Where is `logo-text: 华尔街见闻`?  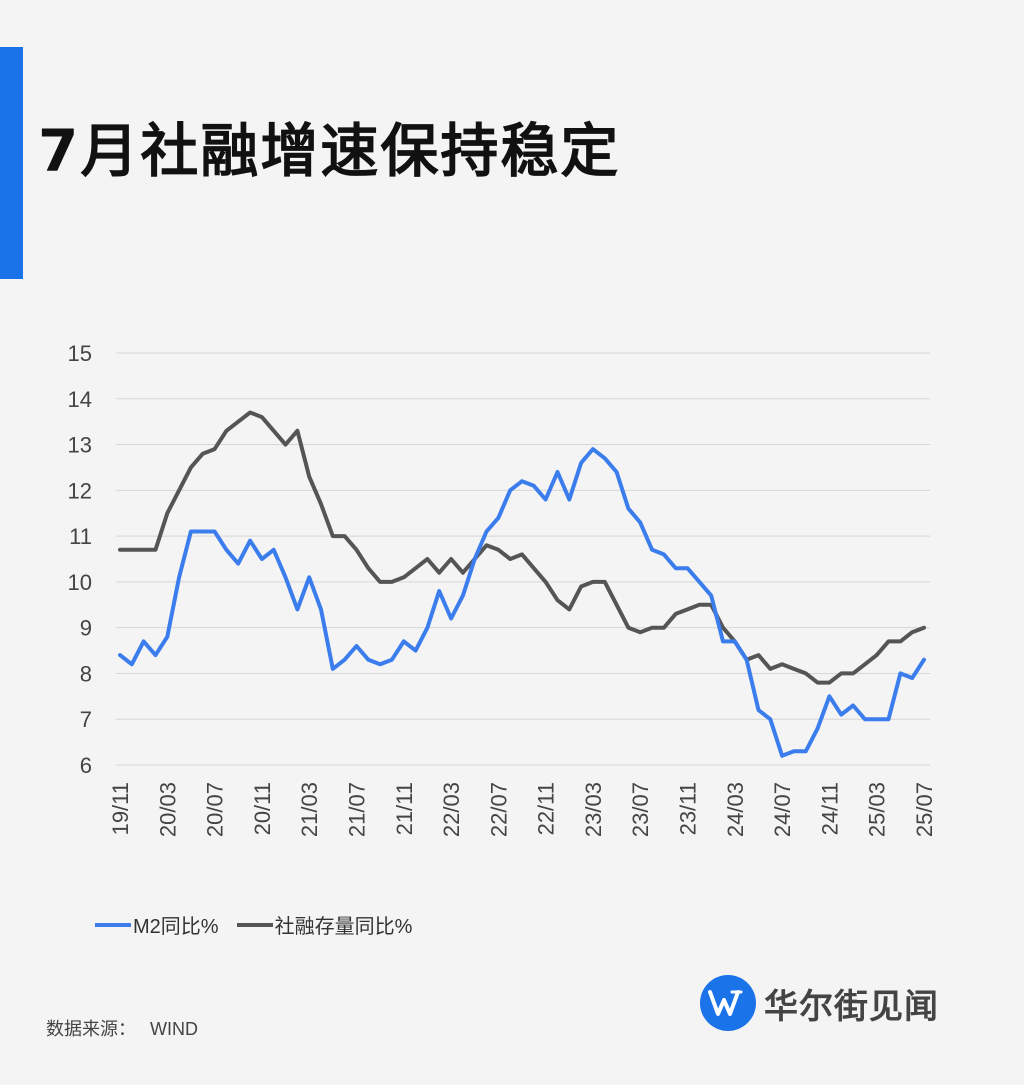 logo-text: 华尔街见闻 is located at coordinates (851, 1006).